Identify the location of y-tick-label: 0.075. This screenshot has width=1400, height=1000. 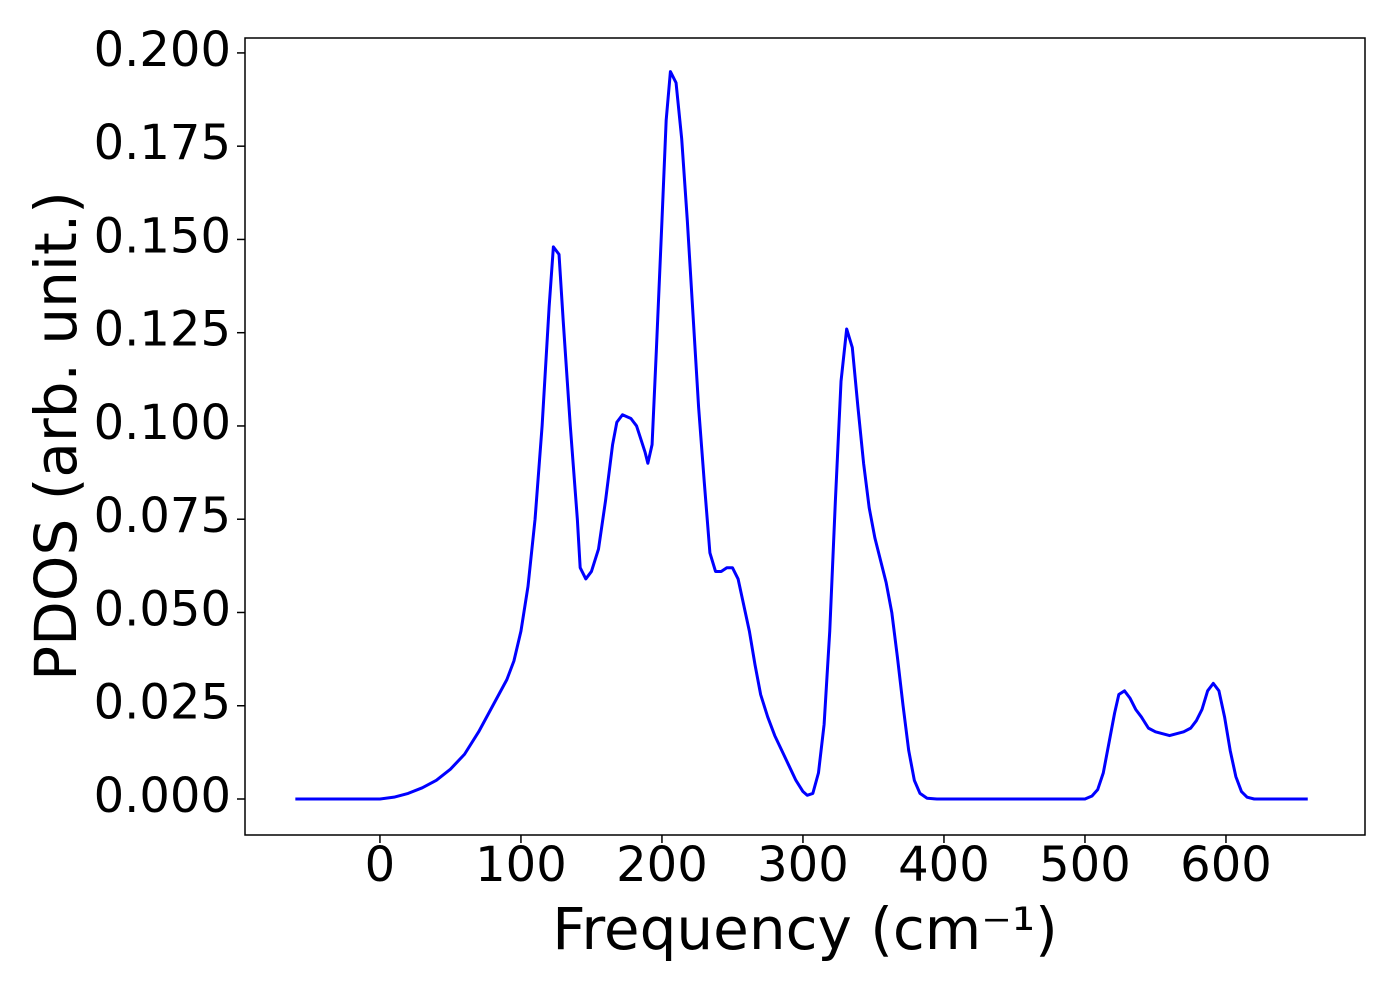
(162, 516).